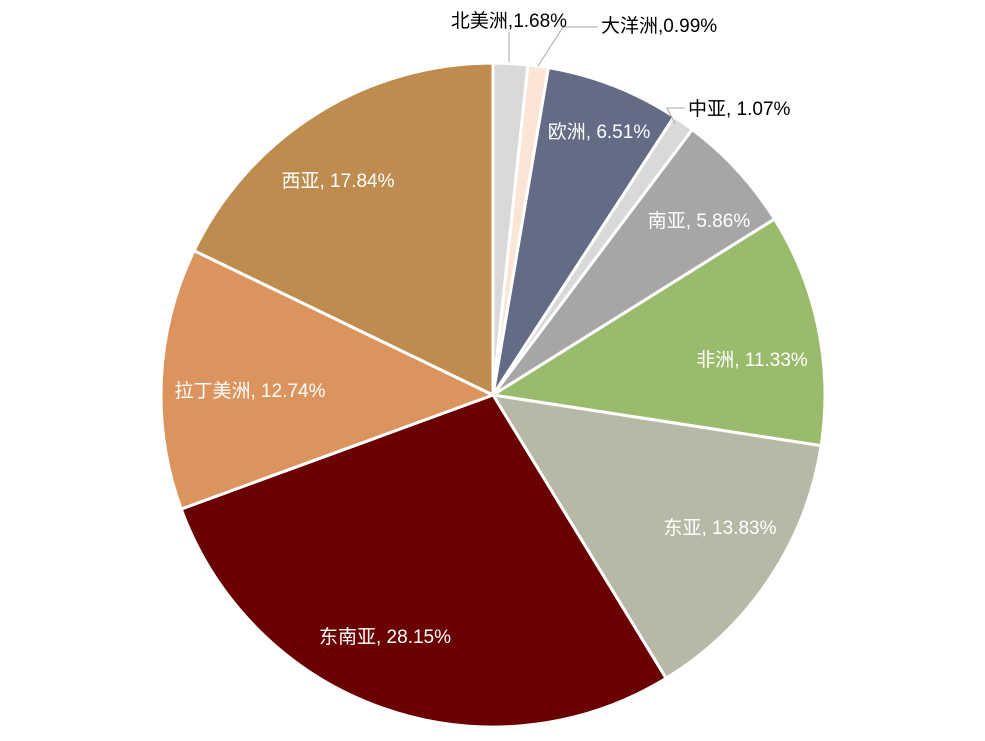  Describe the element at coordinates (699, 221) in the screenshot. I see `slice-label-5: 南亚, 5.86%` at that location.